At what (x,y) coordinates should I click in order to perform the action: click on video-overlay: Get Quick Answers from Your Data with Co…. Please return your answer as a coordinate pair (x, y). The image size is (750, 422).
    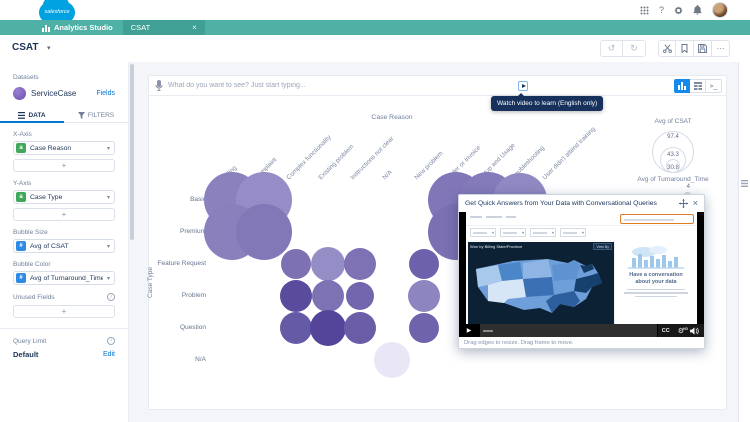
    Looking at the image, I should click on (581, 271).